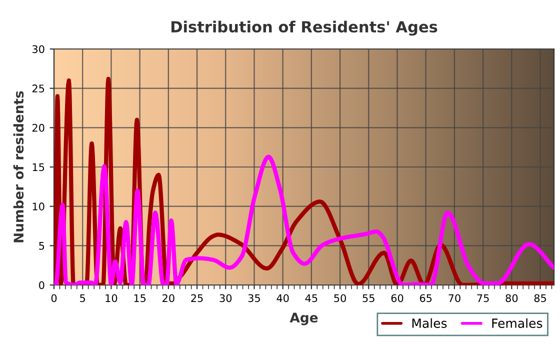  I want to click on x-tick-label: 15, so click(140, 298).